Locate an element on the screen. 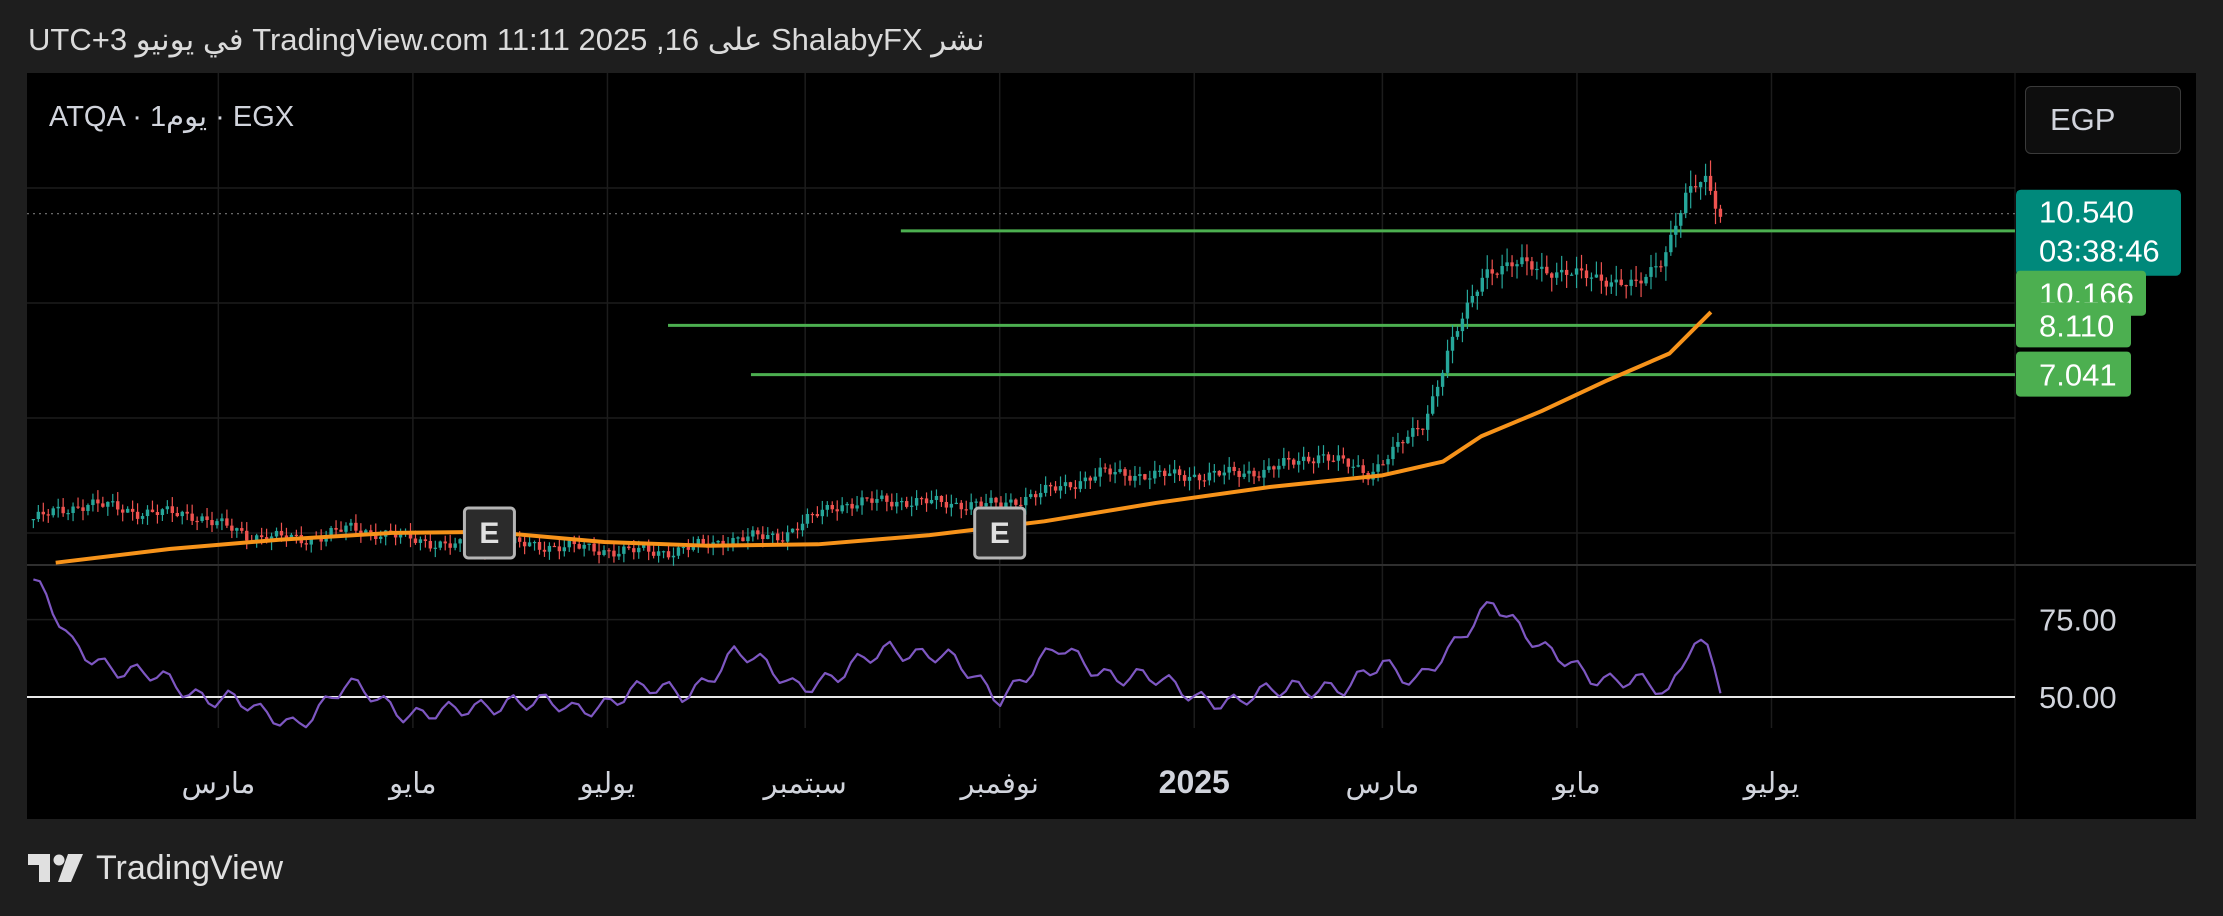 Image resolution: width=2223 pixels, height=916 pixels. countdown-label: 03:38:46 is located at coordinates (2099, 251).